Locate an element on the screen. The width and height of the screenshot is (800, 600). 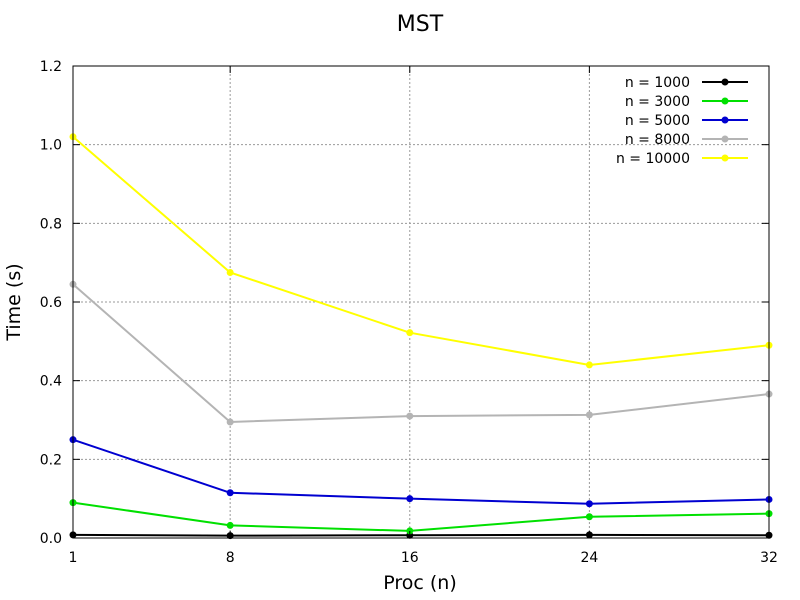
legend-entry: n = 5000 is located at coordinates (686, 121).